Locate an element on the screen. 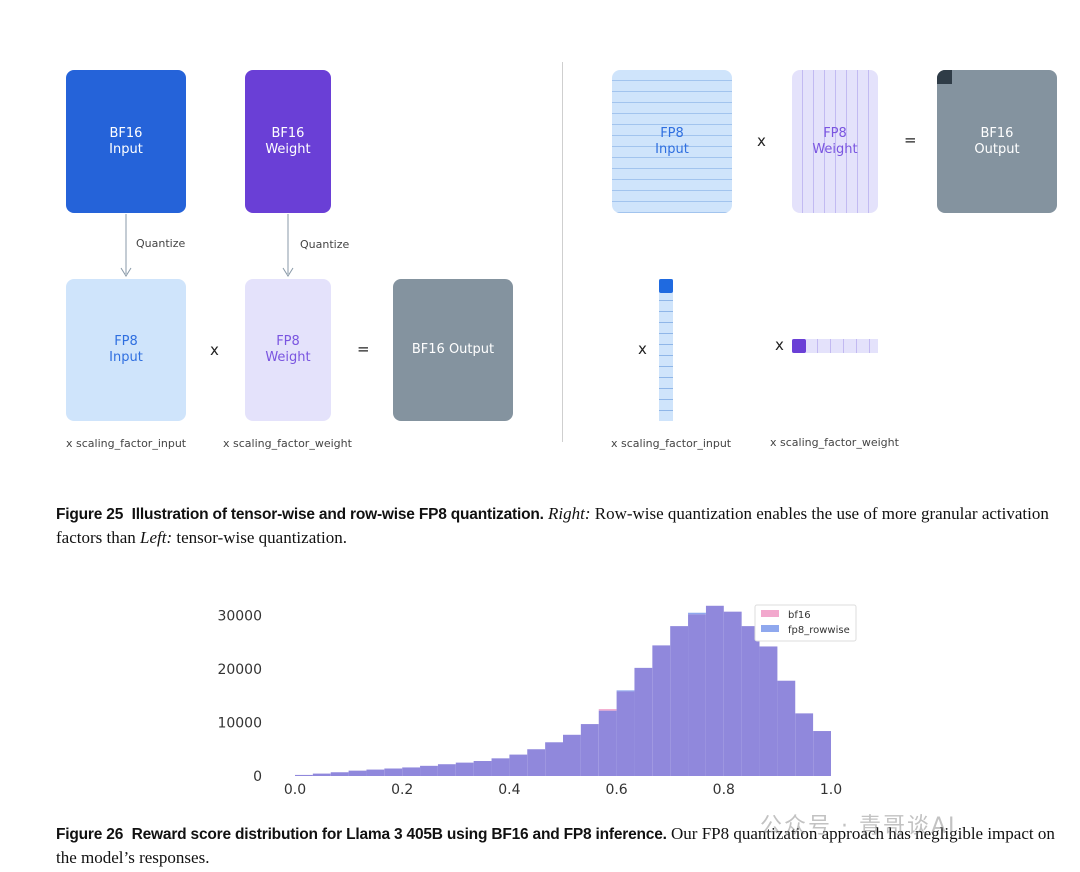 This screenshot has height=872, width=1080. fp8-weight-r-line2: Weight is located at coordinates (835, 149).